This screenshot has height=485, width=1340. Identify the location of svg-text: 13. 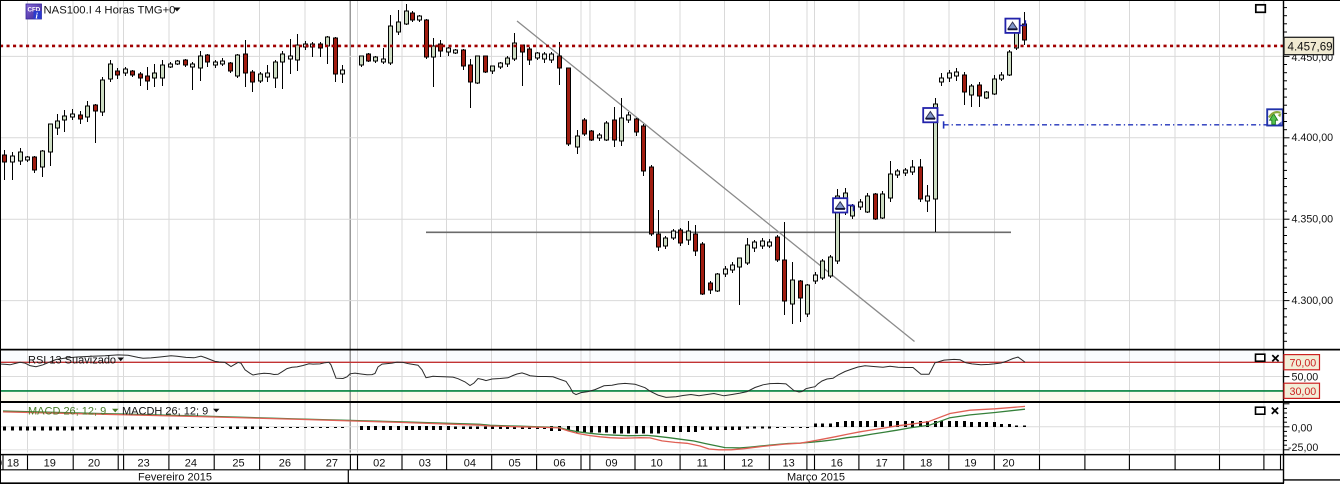
(788, 464).